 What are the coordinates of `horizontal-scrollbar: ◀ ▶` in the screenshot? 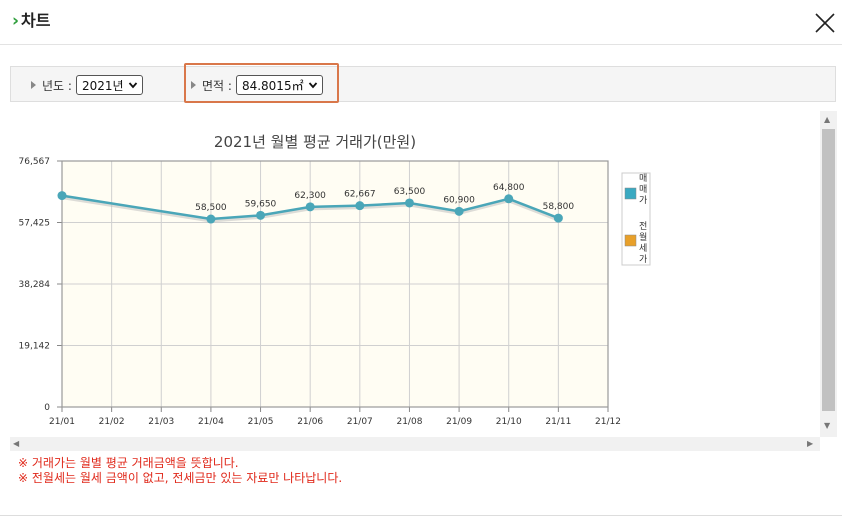 It's located at (415, 444).